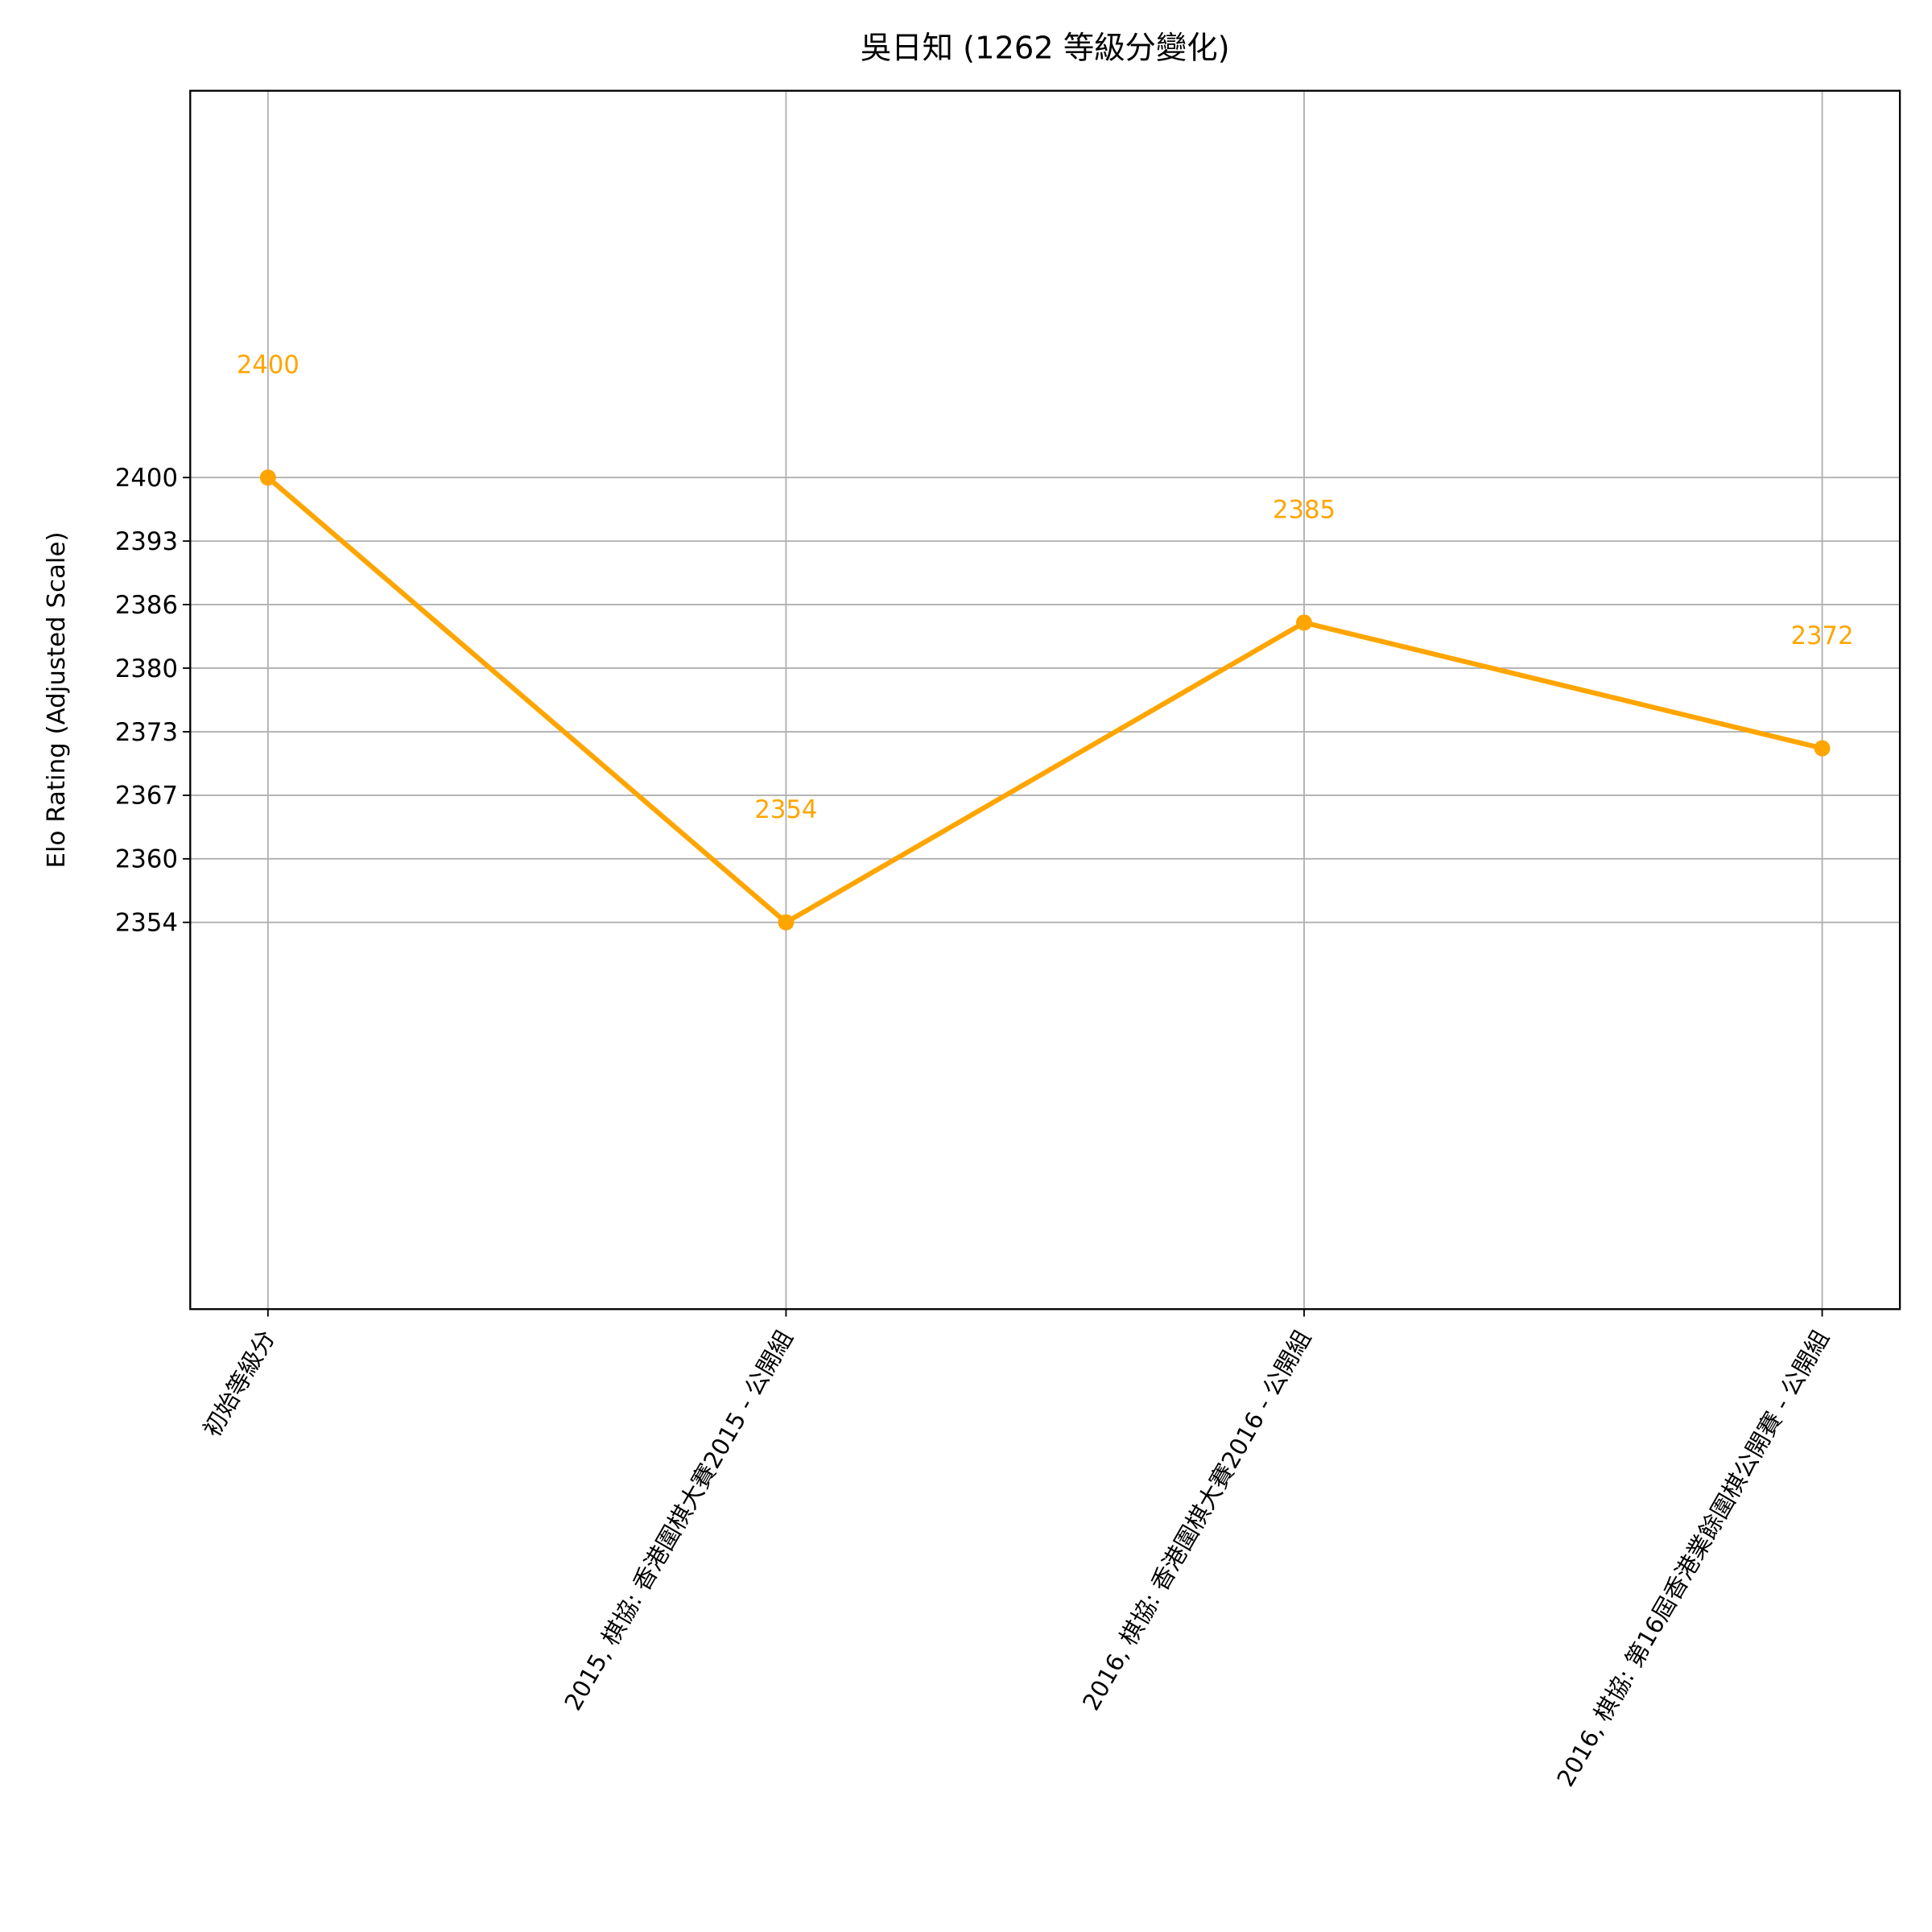 Image resolution: width=1932 pixels, height=1932 pixels. What do you see at coordinates (146, 478) in the screenshot?
I see `y-tick-label: 2400` at bounding box center [146, 478].